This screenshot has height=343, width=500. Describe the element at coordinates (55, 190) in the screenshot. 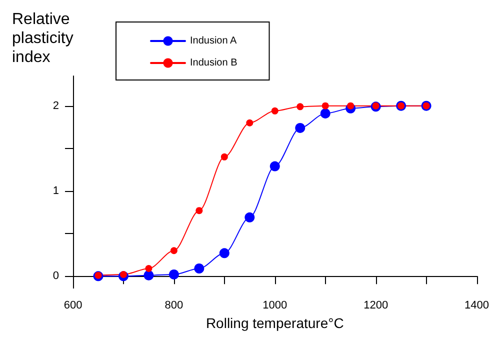

I see `y-tick-label: 1` at that location.